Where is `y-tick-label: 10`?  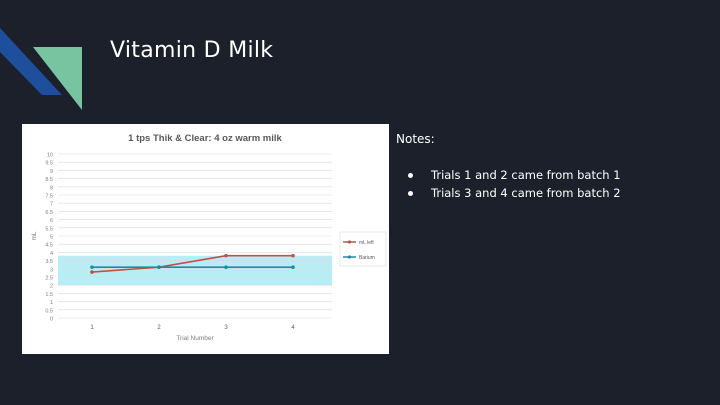
y-tick-label: 10 is located at coordinates (50, 156).